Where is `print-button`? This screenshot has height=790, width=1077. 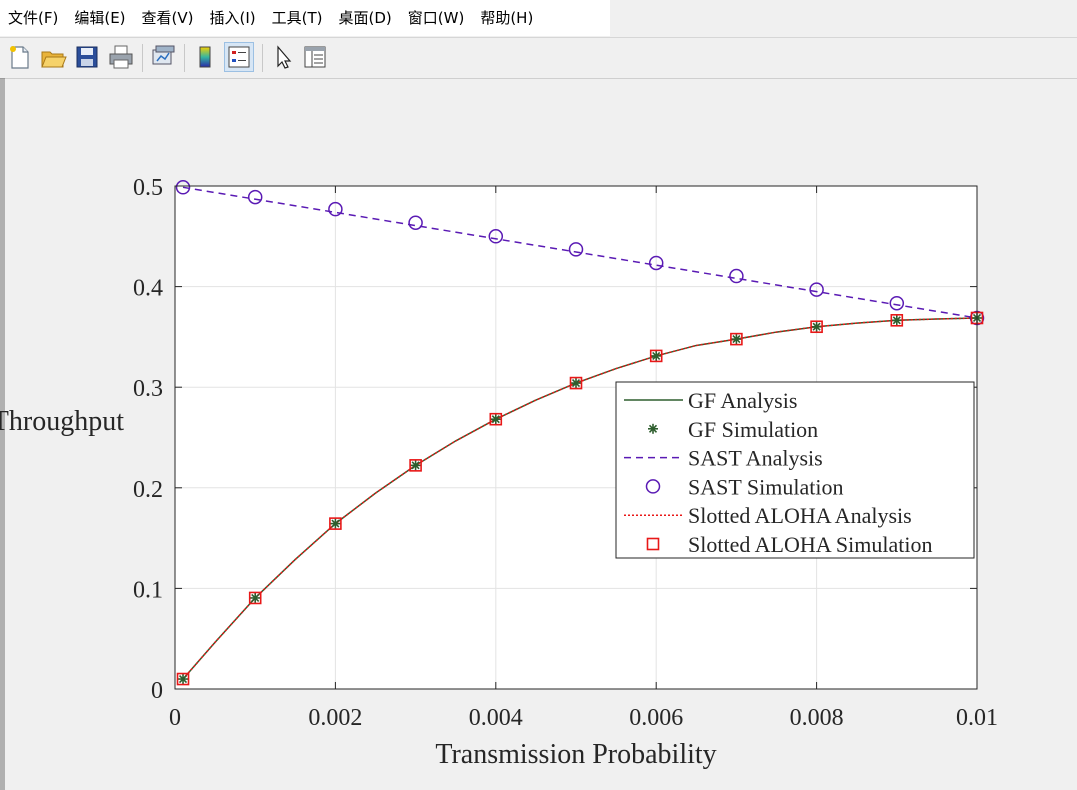 print-button is located at coordinates (121, 57).